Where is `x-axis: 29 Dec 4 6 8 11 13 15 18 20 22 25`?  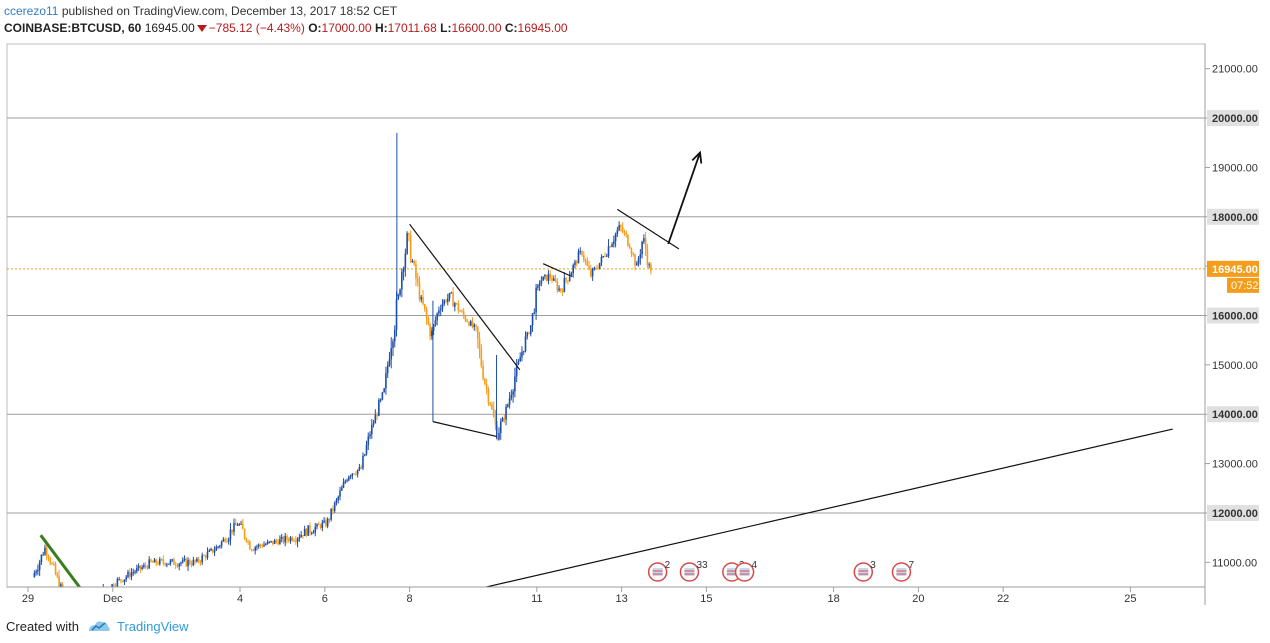 x-axis: 29 Dec 4 6 8 11 13 15 18 20 22 25 is located at coordinates (579, 596).